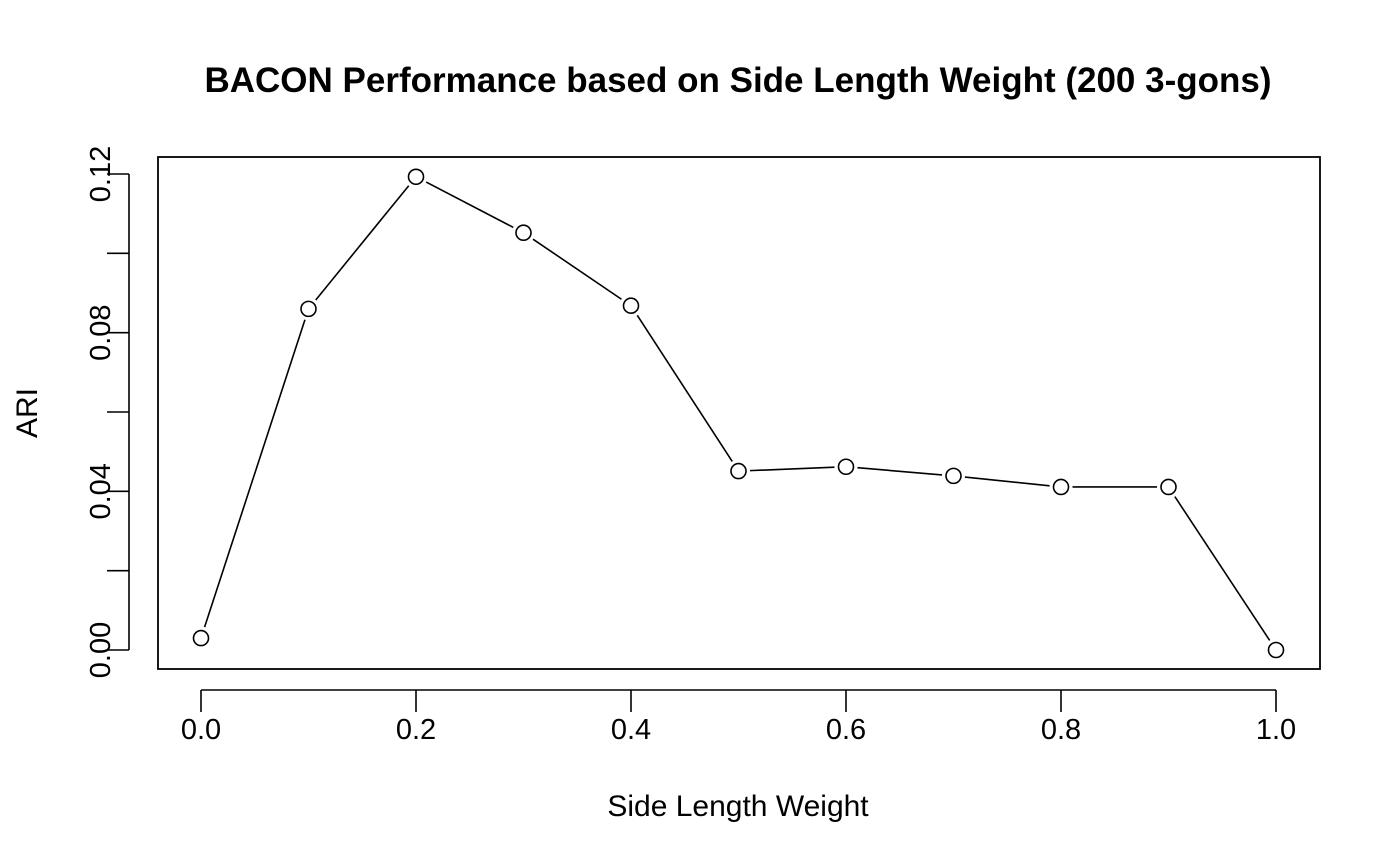 This screenshot has width=1400, height=865. Describe the element at coordinates (107, 412) in the screenshot. I see `y-axis: 0.00 0.04 0.08 0.12` at that location.